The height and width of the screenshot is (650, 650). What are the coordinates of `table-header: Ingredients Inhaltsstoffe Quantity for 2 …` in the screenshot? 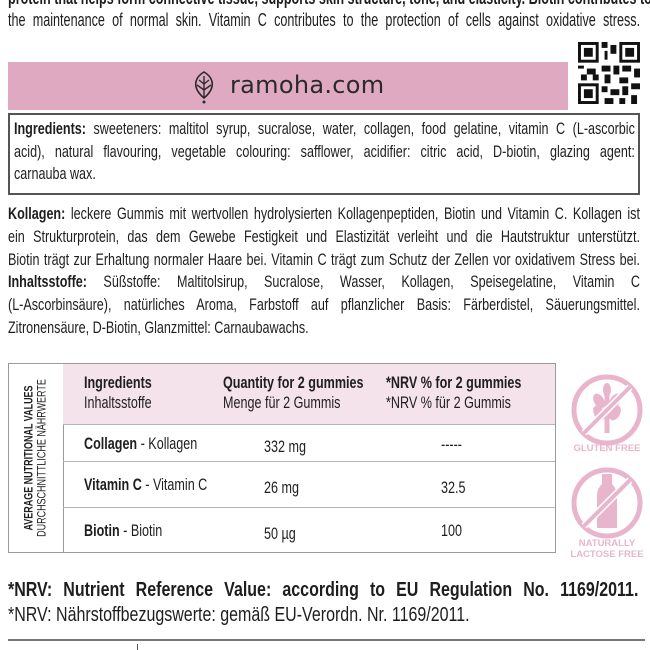 It's located at (309, 394).